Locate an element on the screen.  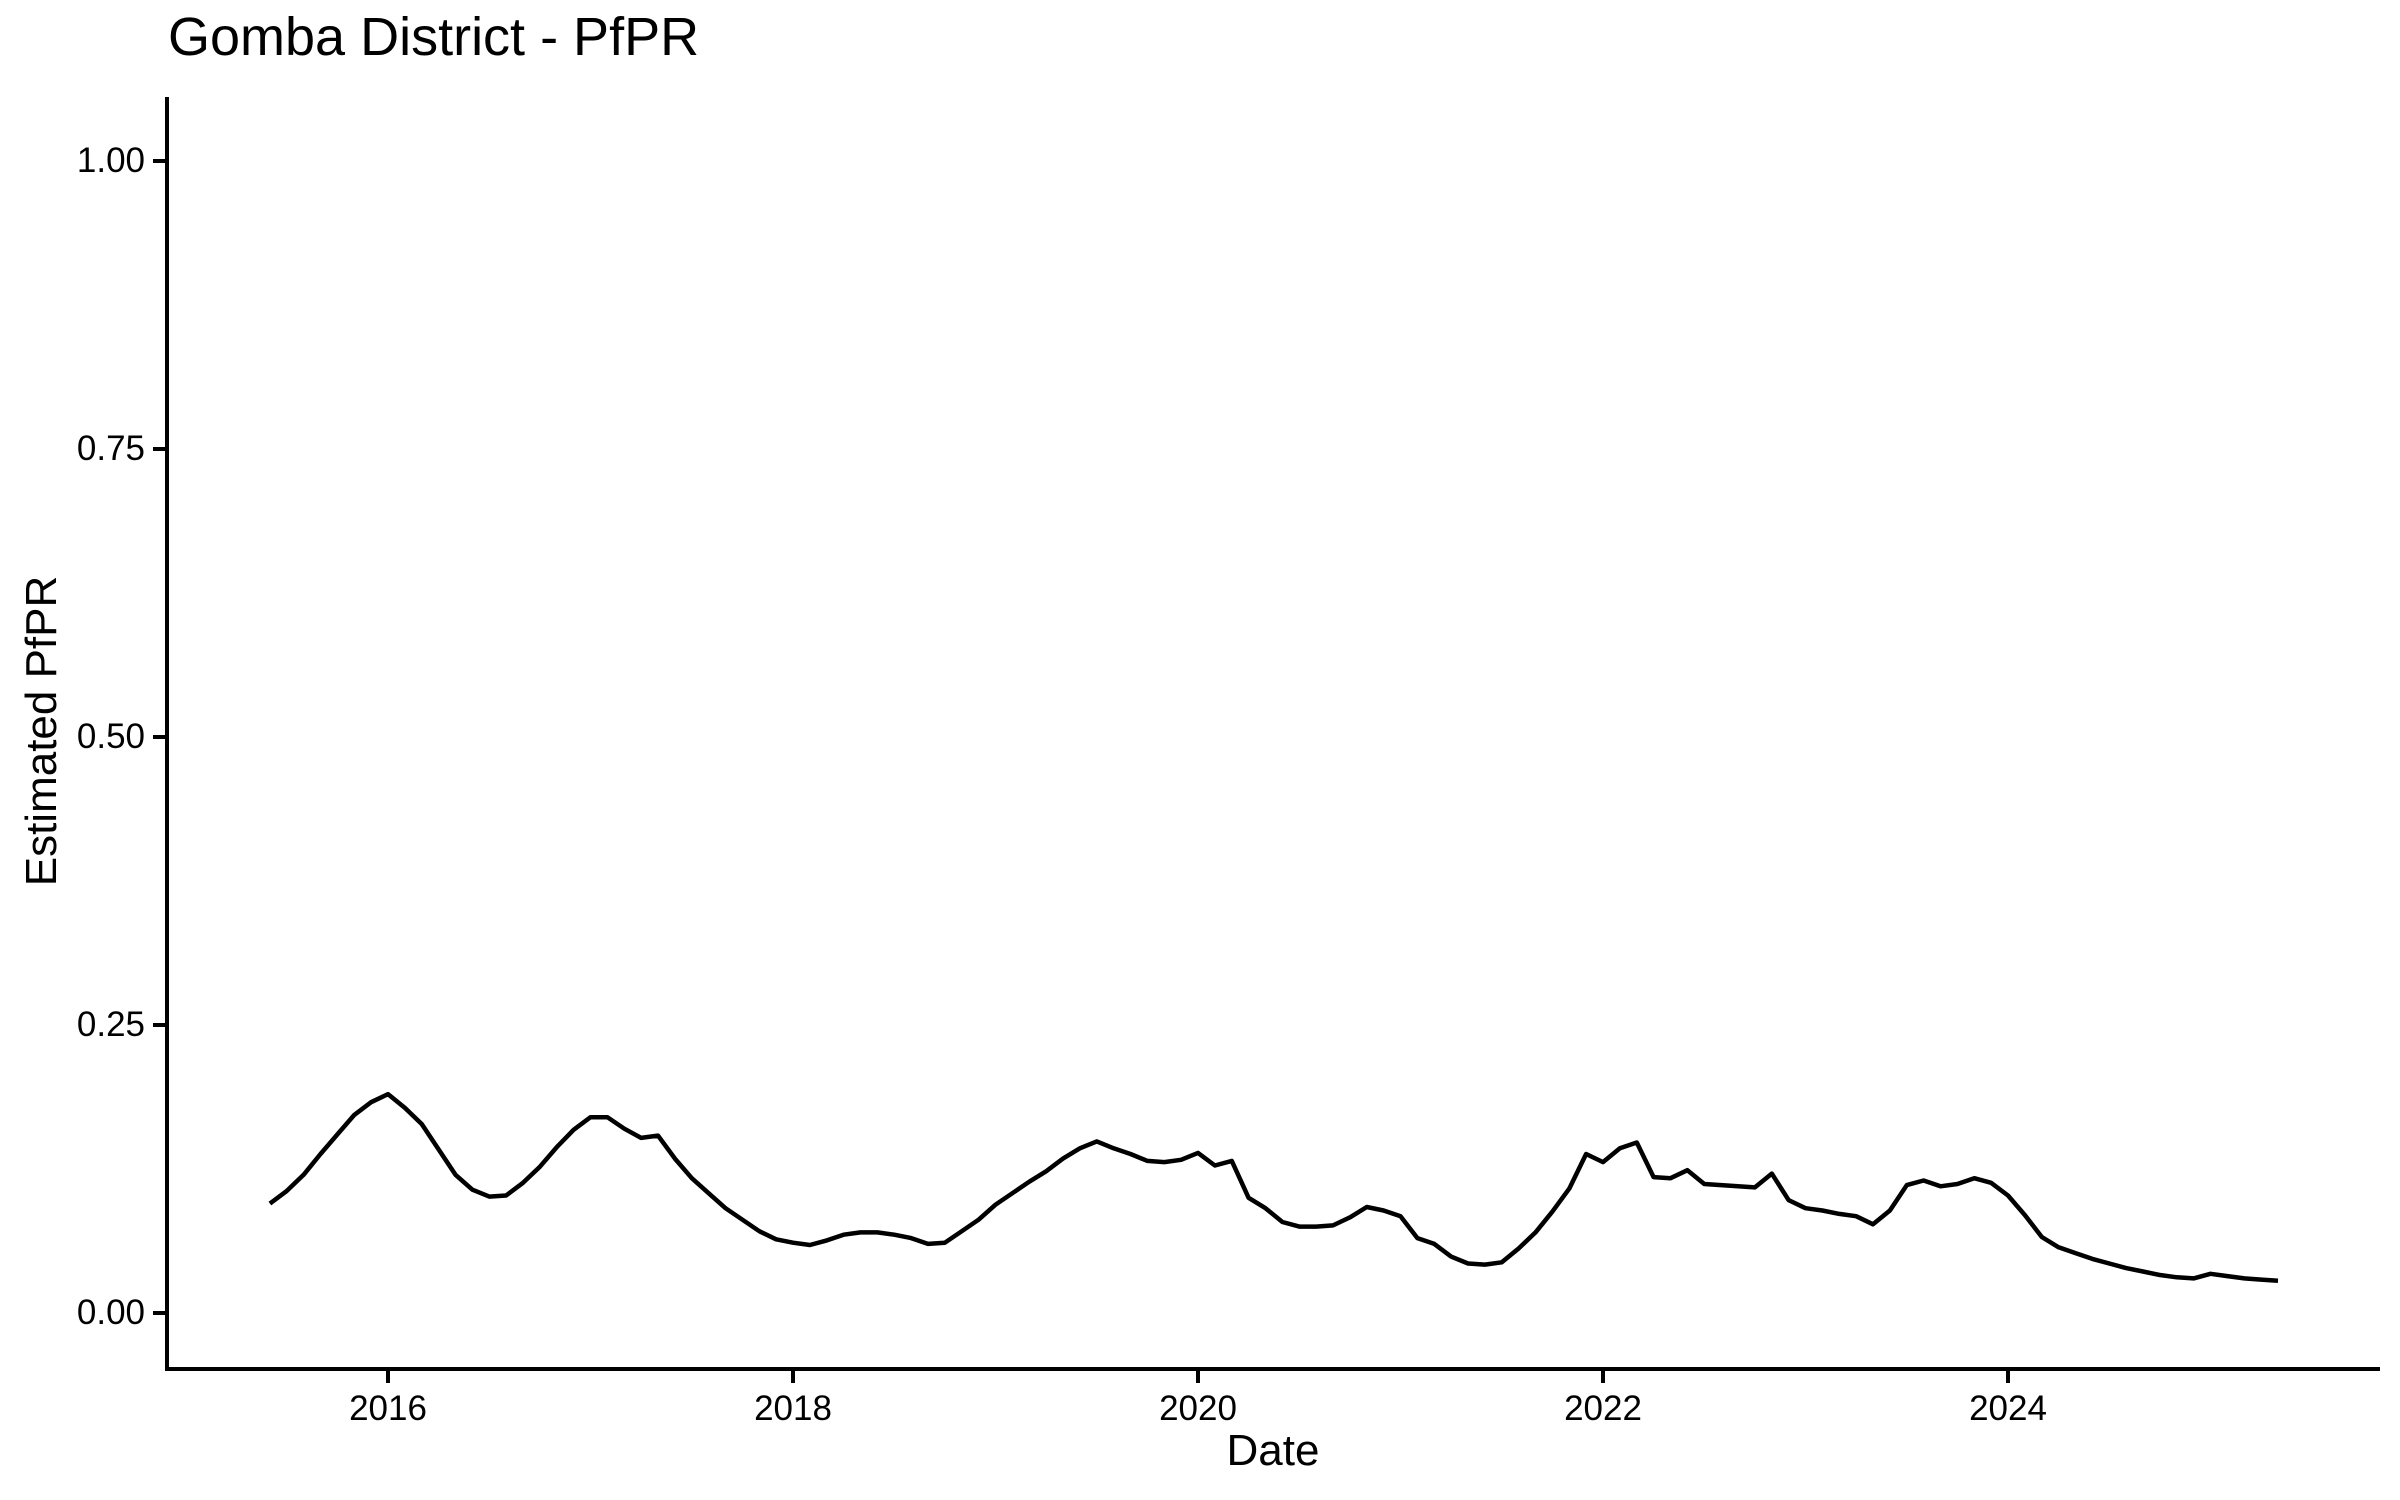
y-tick-label: 0.50 is located at coordinates (110, 736).